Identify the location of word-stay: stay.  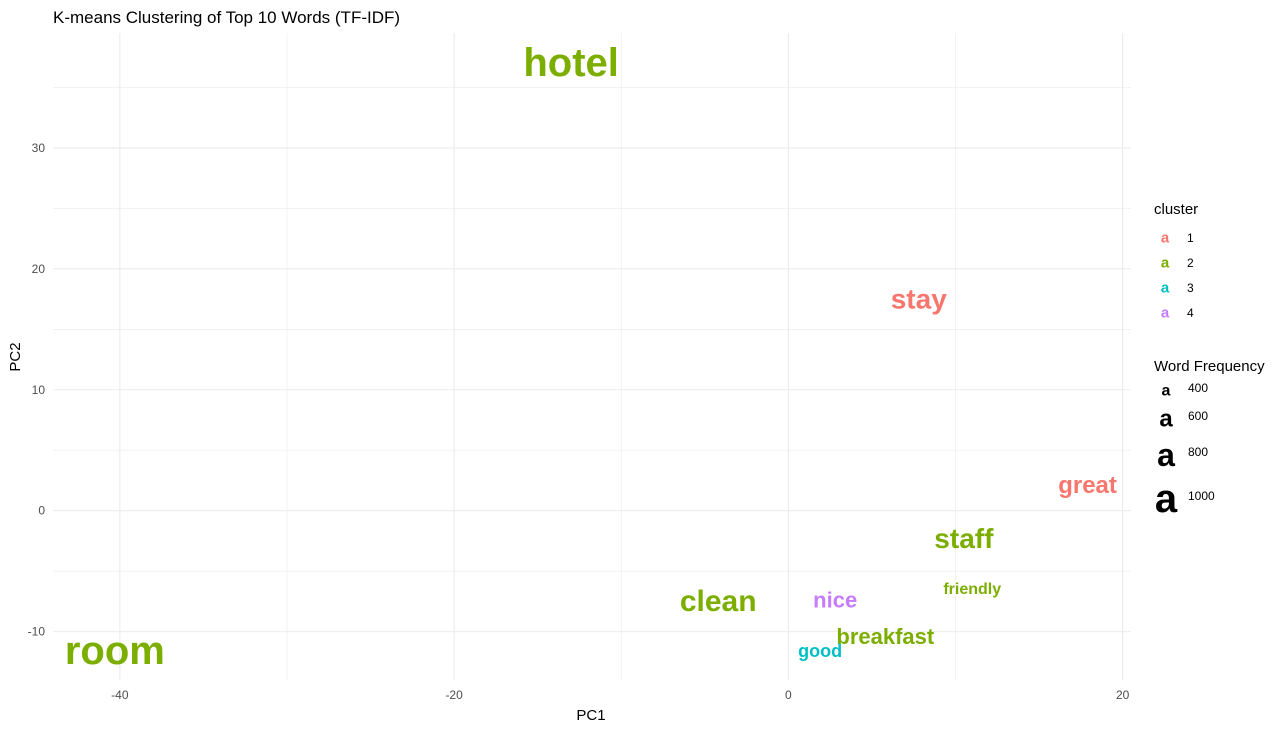
(919, 299).